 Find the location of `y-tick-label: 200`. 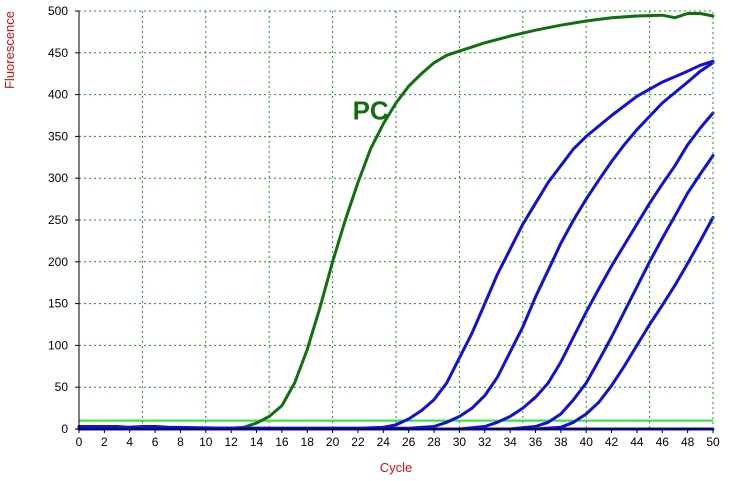

y-tick-label: 200 is located at coordinates (58, 262).